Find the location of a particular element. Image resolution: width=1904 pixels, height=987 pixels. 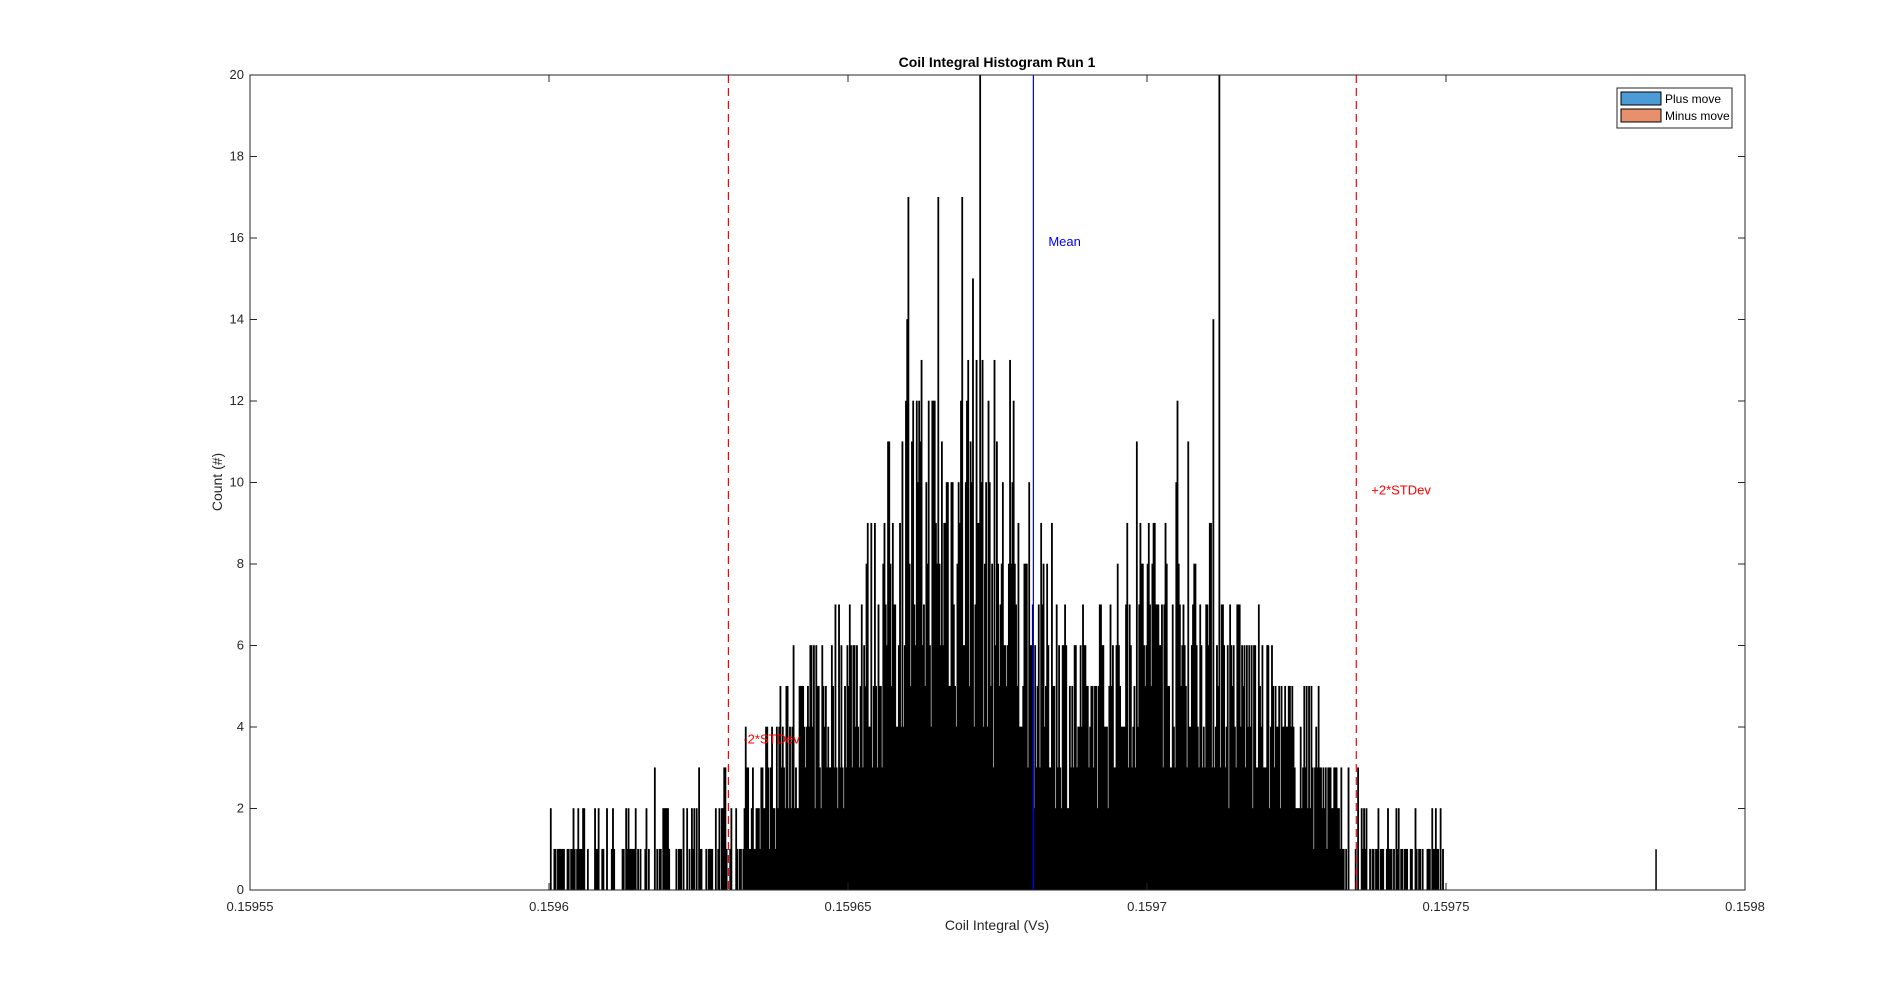

y-tick-label: 14 is located at coordinates (237, 319).